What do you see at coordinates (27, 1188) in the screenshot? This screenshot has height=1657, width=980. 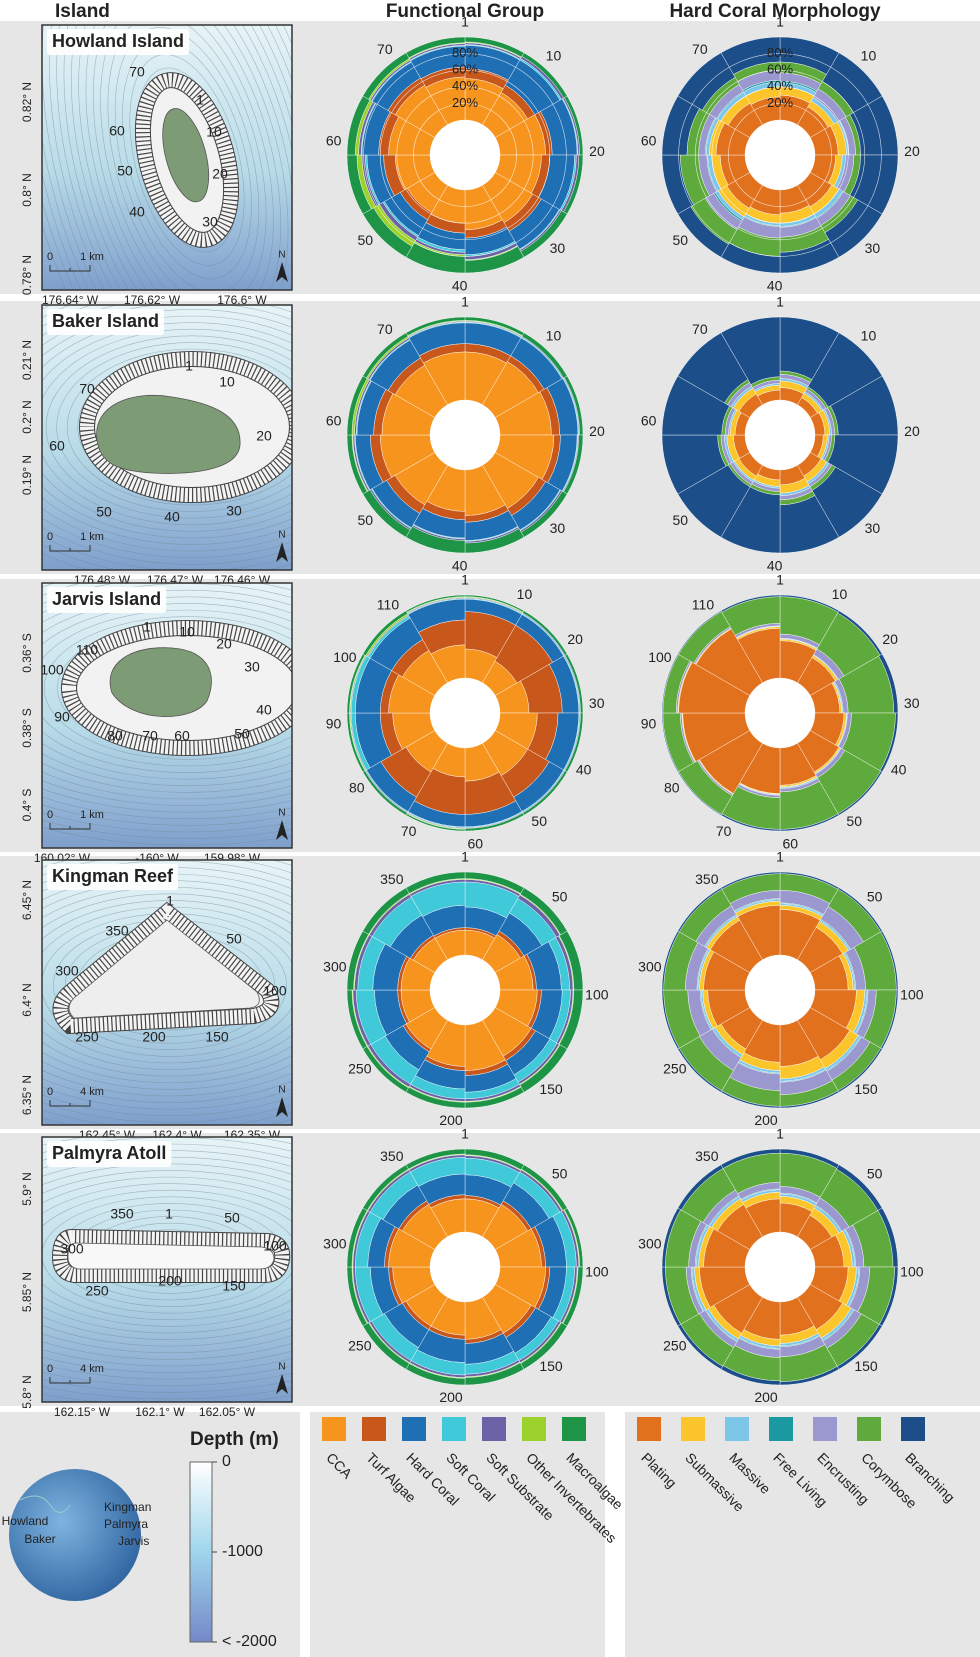 I see `lat-tick-label: 5.9° N` at bounding box center [27, 1188].